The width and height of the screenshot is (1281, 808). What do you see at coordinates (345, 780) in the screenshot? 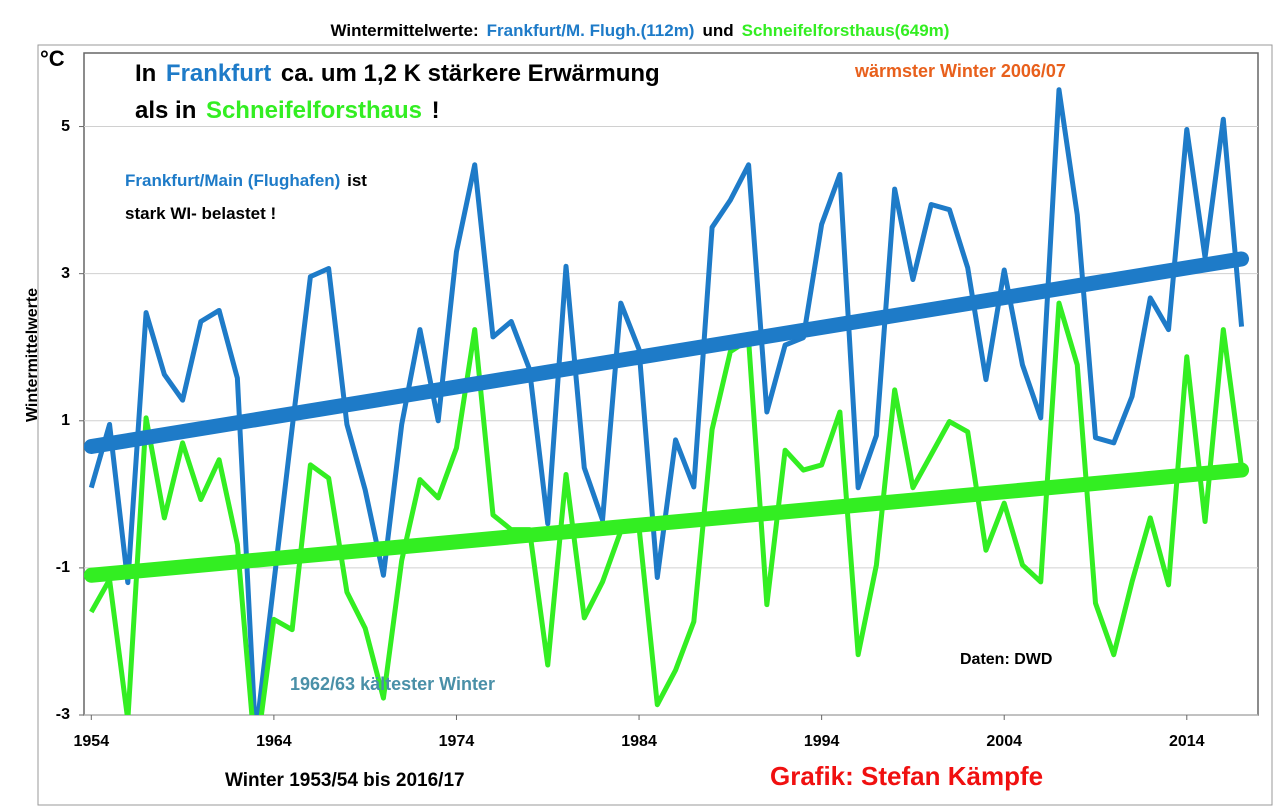
I see `x-axis-label: Winter 1953/54 bis 2016/17` at bounding box center [345, 780].